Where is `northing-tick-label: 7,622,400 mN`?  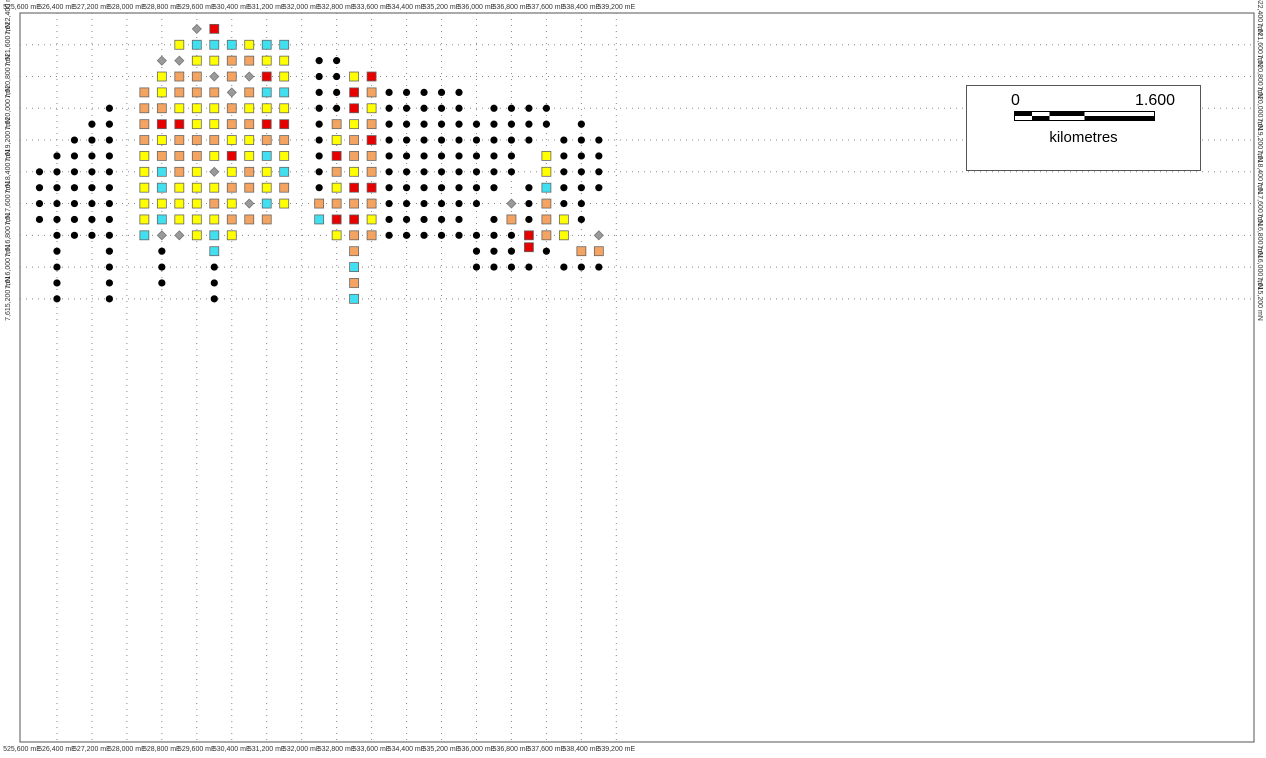 northing-tick-label: 7,622,400 mN is located at coordinates (1259, 17).